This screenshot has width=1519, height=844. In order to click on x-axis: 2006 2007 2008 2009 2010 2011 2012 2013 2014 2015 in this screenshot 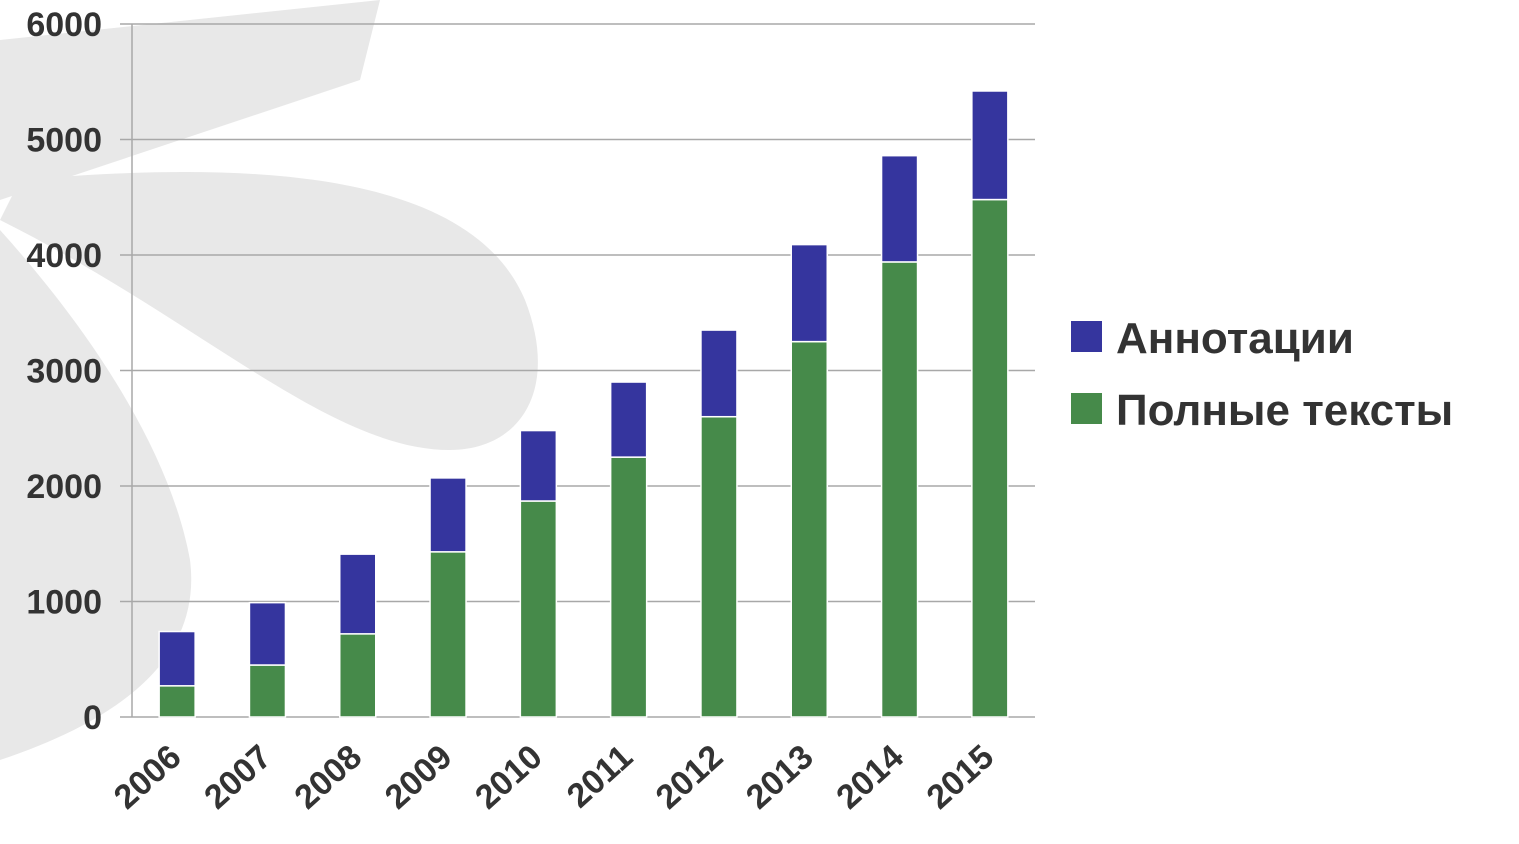, I will do `click(554, 777)`.